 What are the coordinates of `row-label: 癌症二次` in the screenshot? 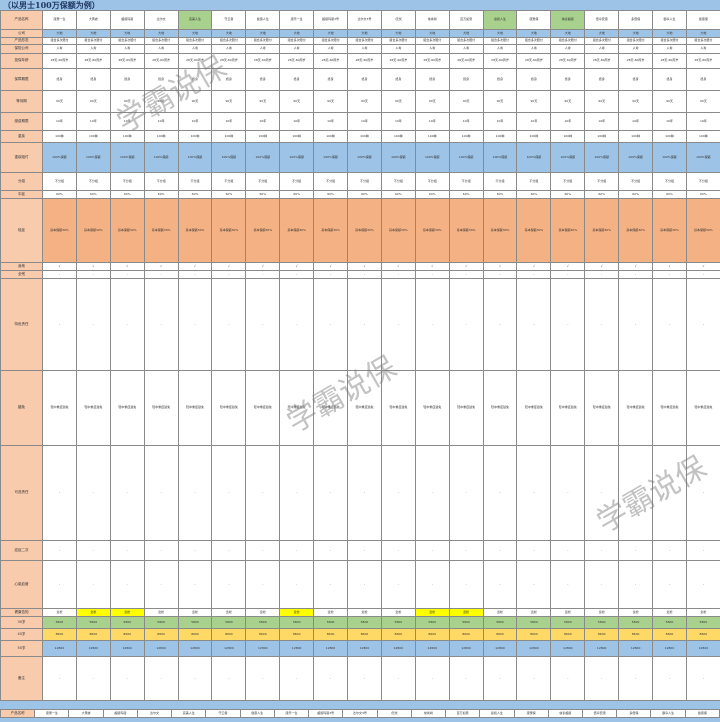 It's located at (22, 551).